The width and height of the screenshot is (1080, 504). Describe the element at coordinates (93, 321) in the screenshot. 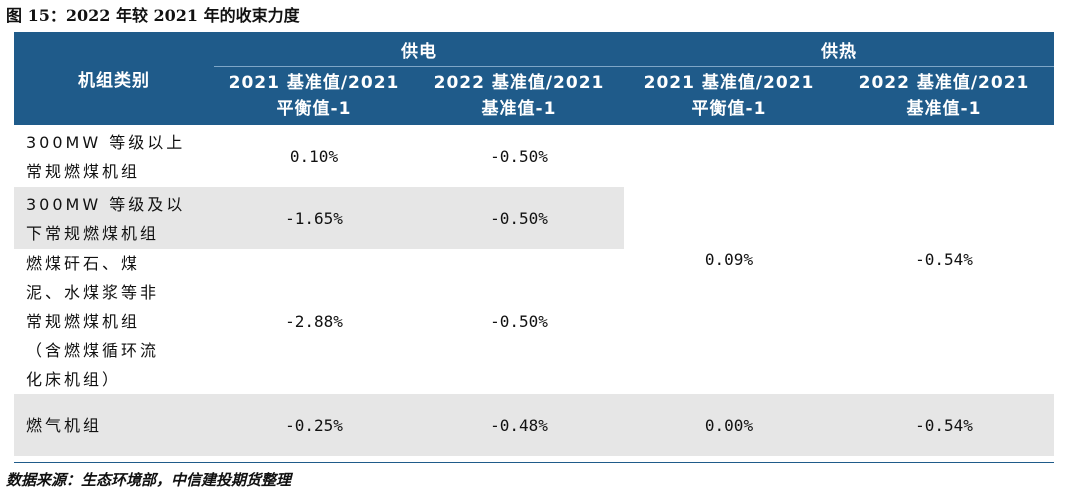

I see `row-category: 燃煤矸石、煤 泥、水煤浆等非 常规燃煤机组 （含燃煤循环流 化床机组）` at that location.